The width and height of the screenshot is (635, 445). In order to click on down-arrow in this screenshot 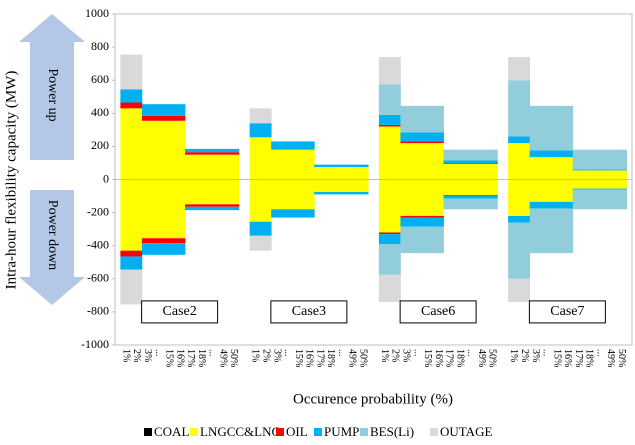, I will do `click(52, 247)`.